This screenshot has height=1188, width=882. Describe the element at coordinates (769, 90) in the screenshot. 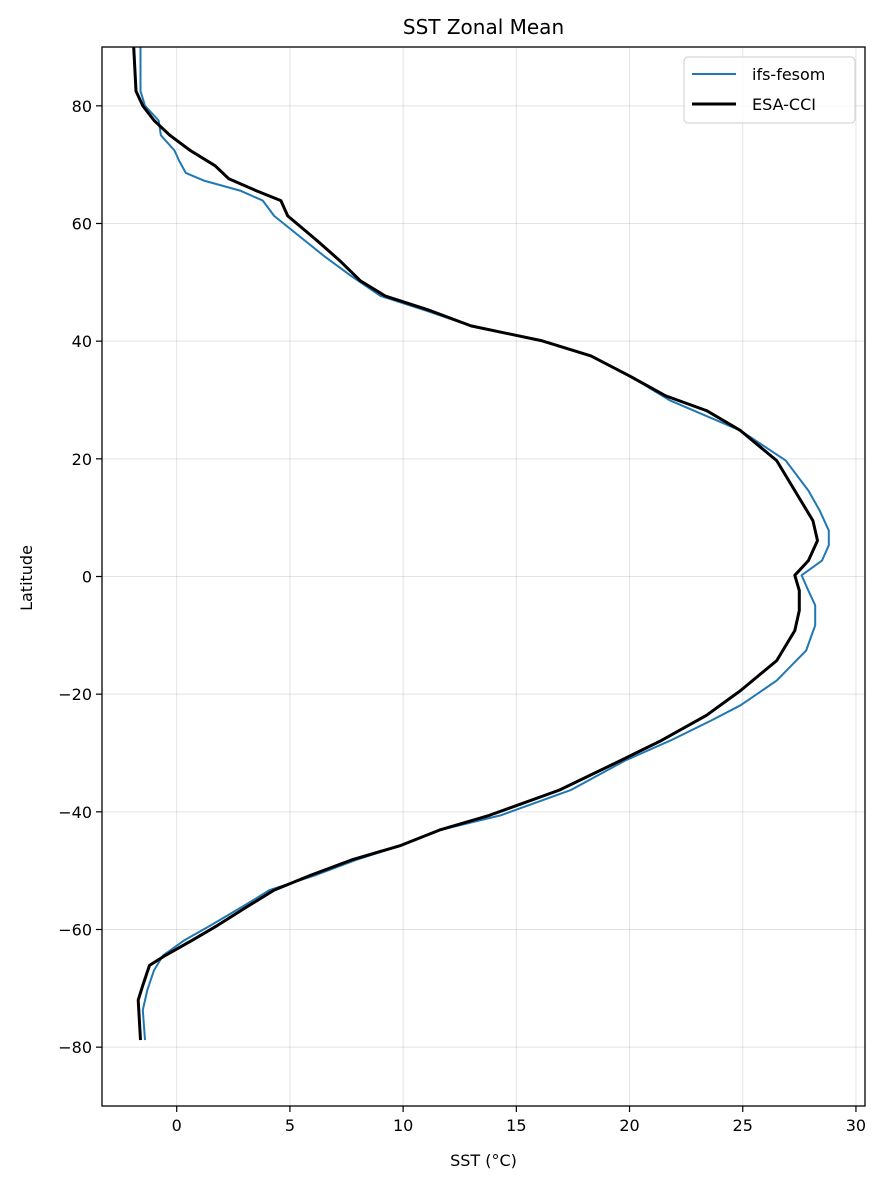

I see `legend: ifs-fesom ESA-CCI` at that location.